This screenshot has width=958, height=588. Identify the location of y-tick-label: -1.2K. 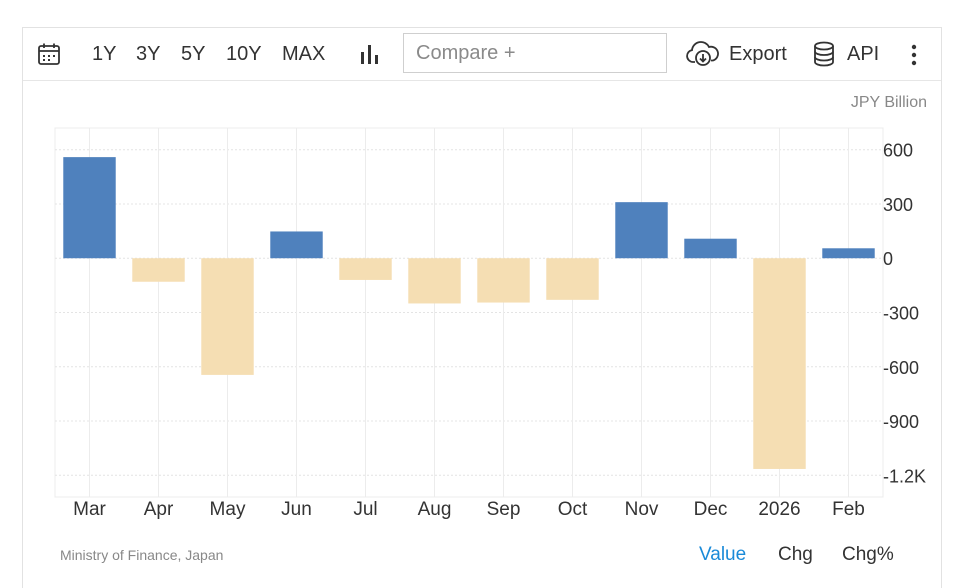
(904, 476).